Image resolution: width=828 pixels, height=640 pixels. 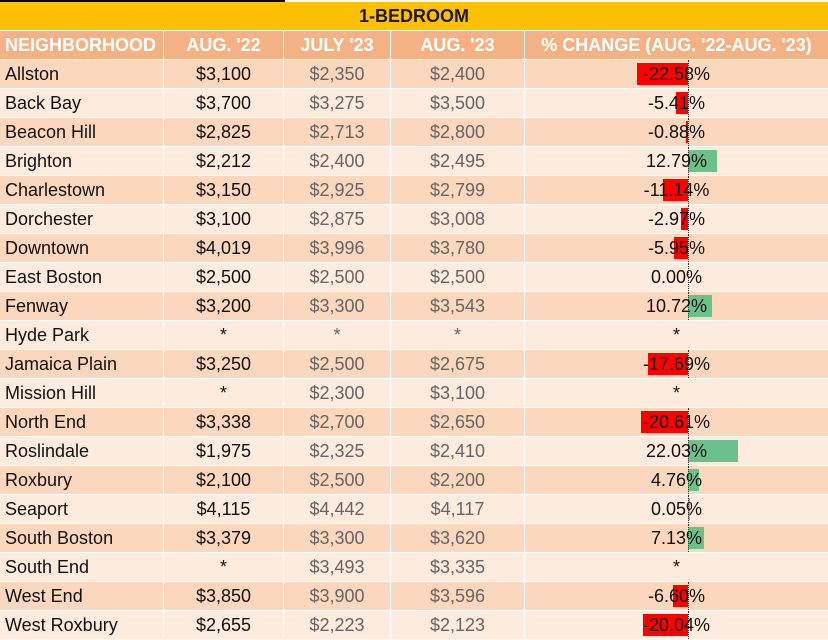 I want to click on table-row: West Roxbury $2,655 $2,223 $2,123 -20.04%, so click(x=414, y=625).